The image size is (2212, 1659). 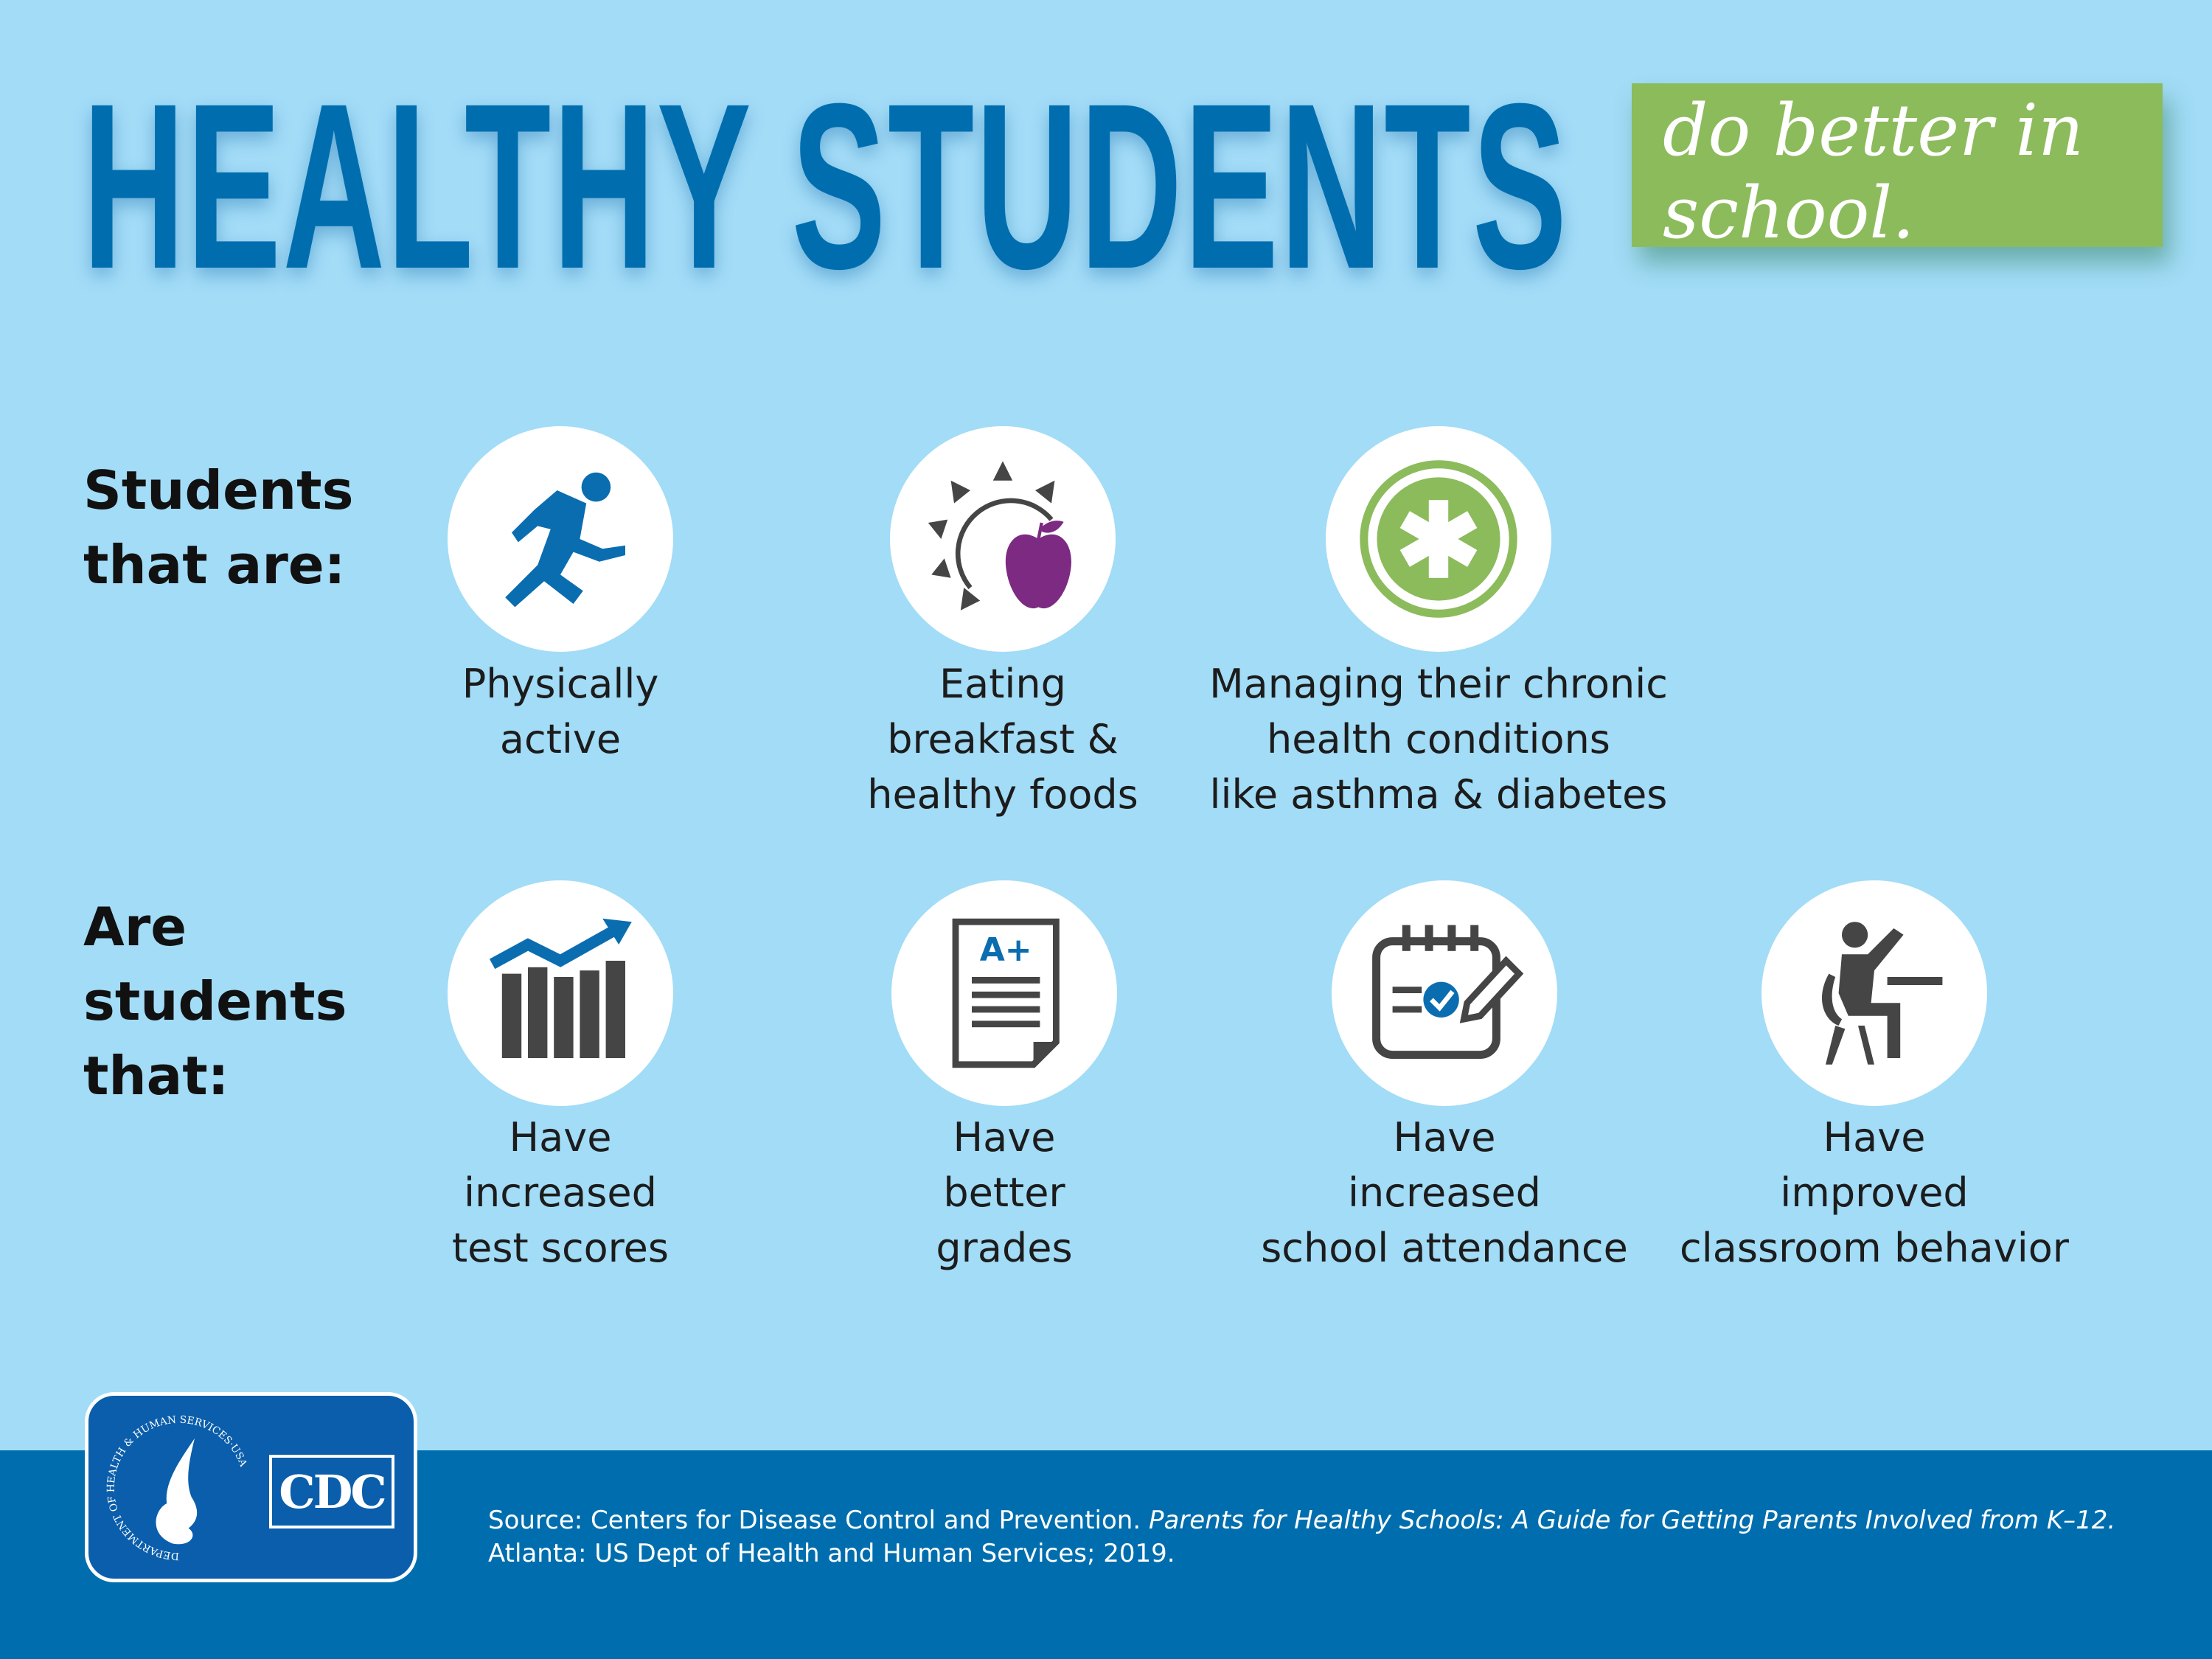 I want to click on runner-circle, so click(x=560, y=539).